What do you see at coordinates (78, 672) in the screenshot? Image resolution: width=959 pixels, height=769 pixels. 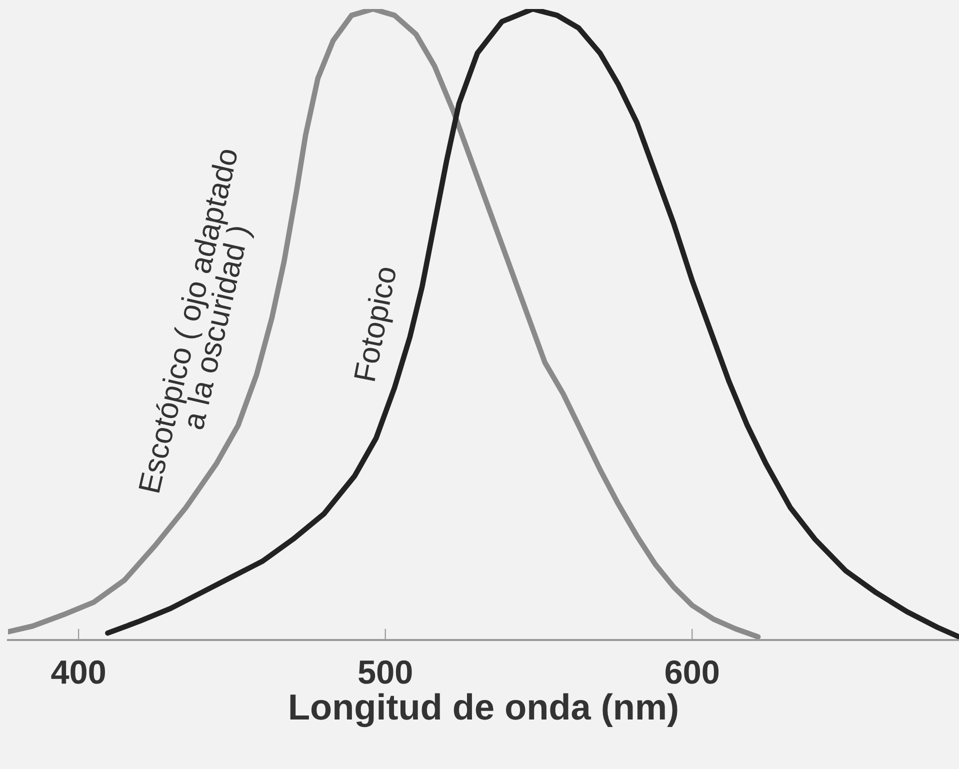 I see `x-tick-label: 400` at bounding box center [78, 672].